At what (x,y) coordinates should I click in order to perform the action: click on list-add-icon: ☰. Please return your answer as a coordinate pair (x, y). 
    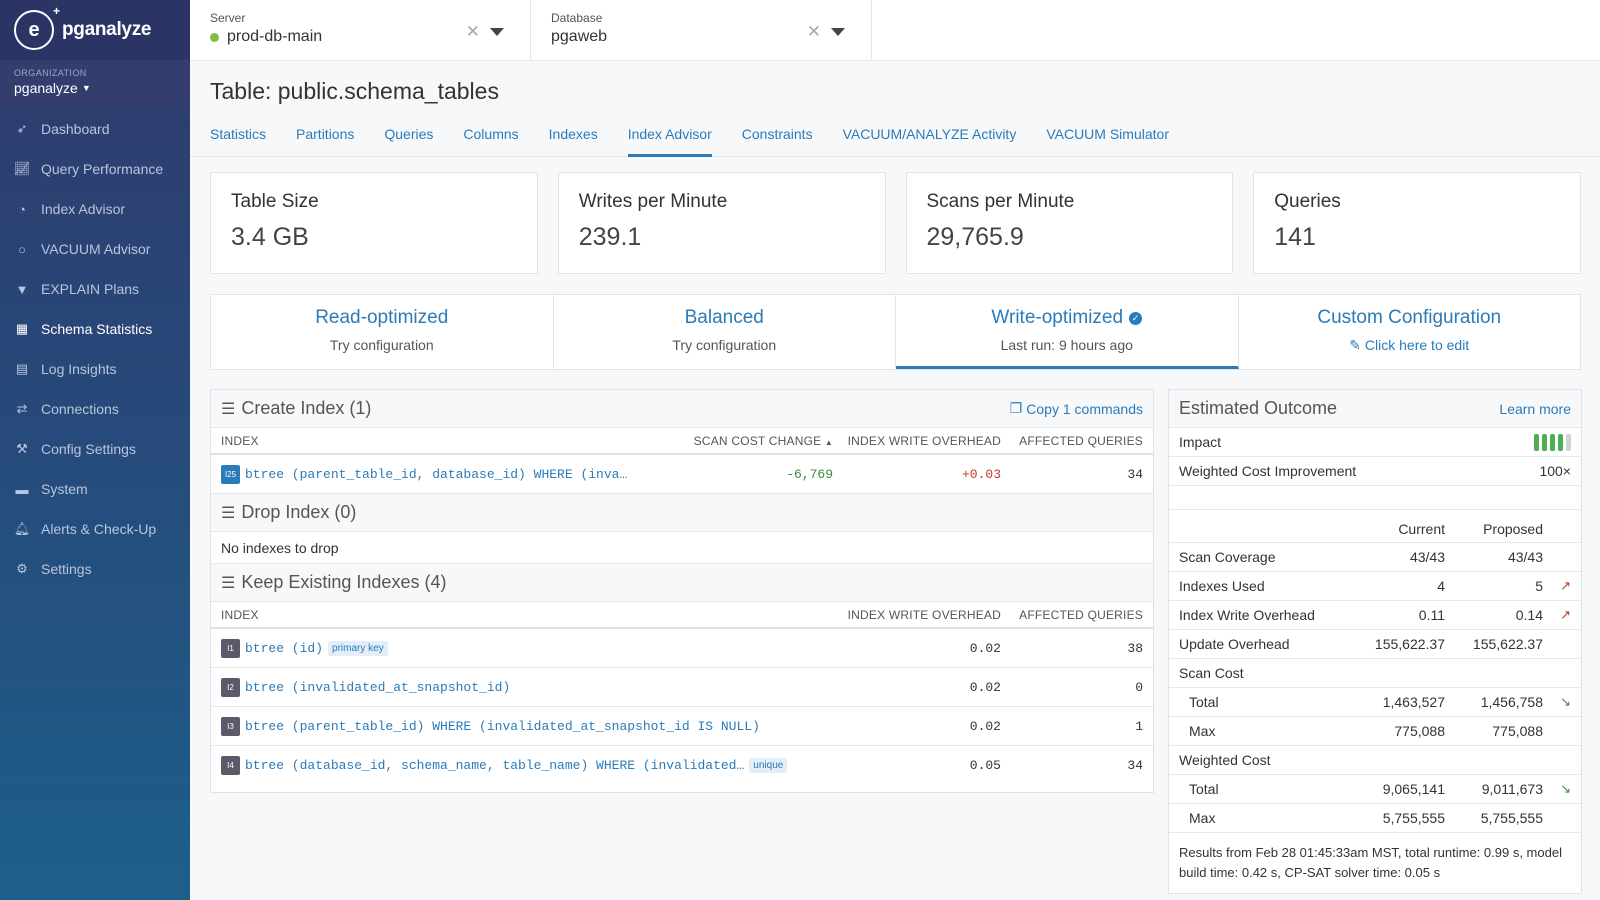
    Looking at the image, I should click on (228, 409).